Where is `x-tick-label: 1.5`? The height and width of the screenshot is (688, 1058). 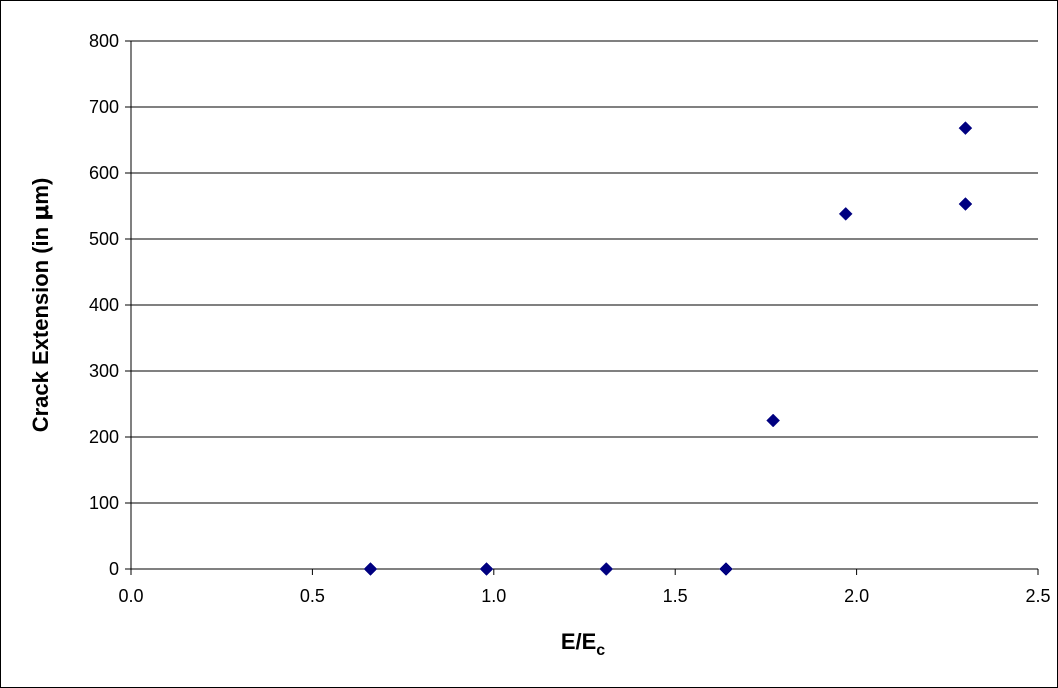
x-tick-label: 1.5 is located at coordinates (675, 596).